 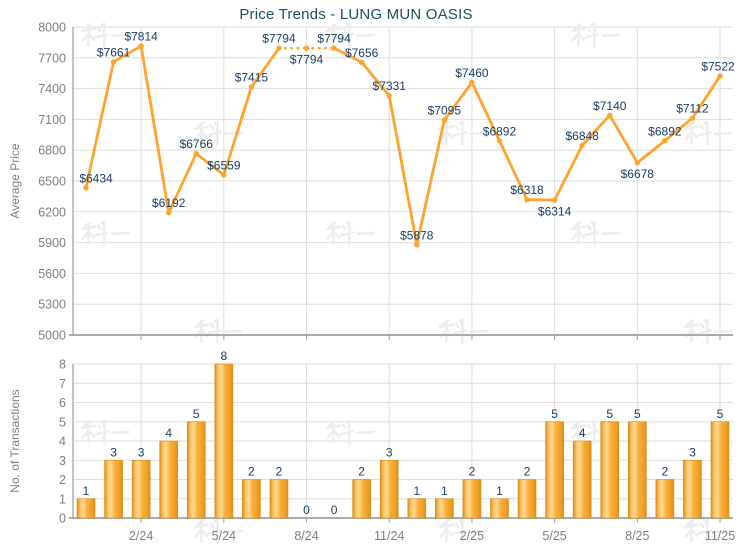 I want to click on y-tick-label-price: 6500, so click(x=52, y=182).